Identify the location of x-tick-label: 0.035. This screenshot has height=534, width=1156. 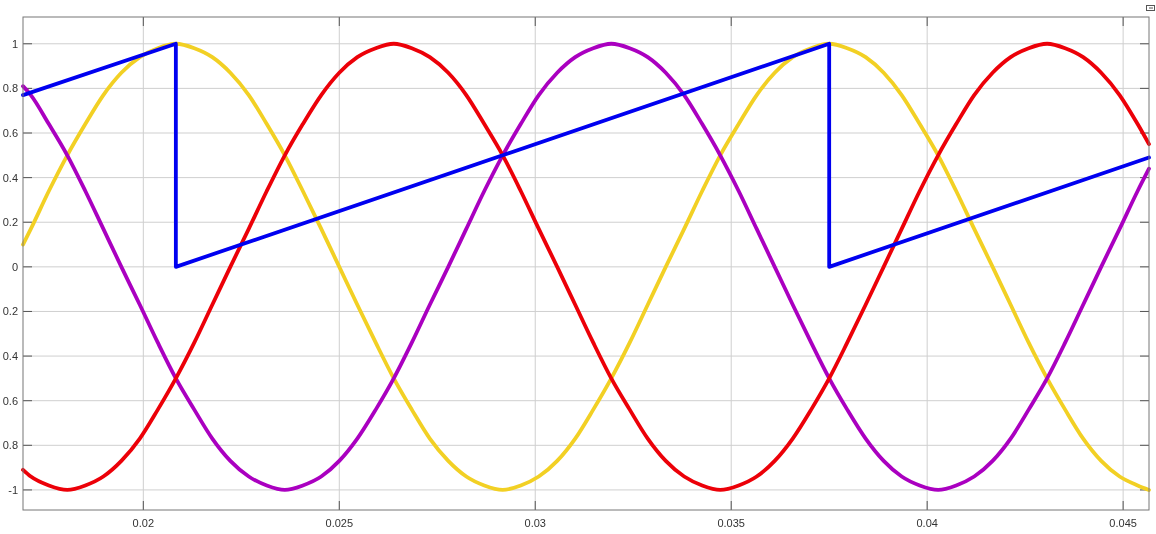
(731, 523).